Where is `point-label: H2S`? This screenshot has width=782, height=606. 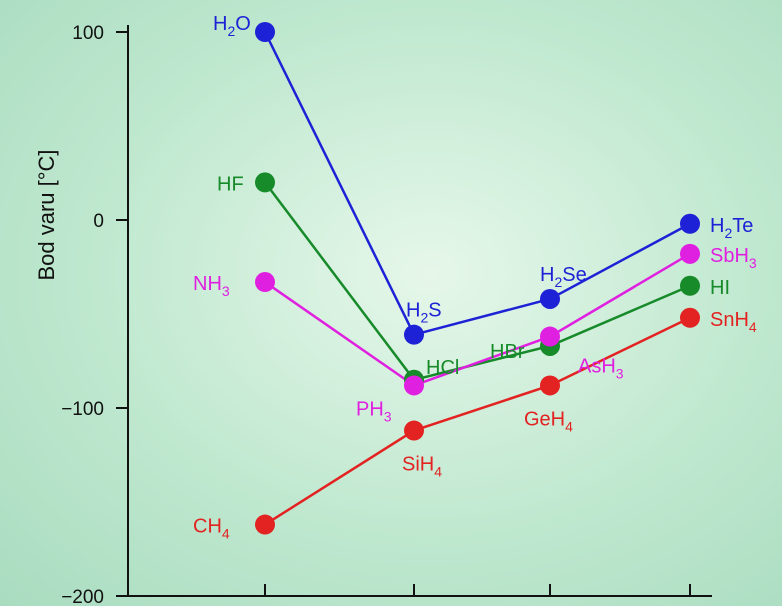
point-label: H2S is located at coordinates (424, 313).